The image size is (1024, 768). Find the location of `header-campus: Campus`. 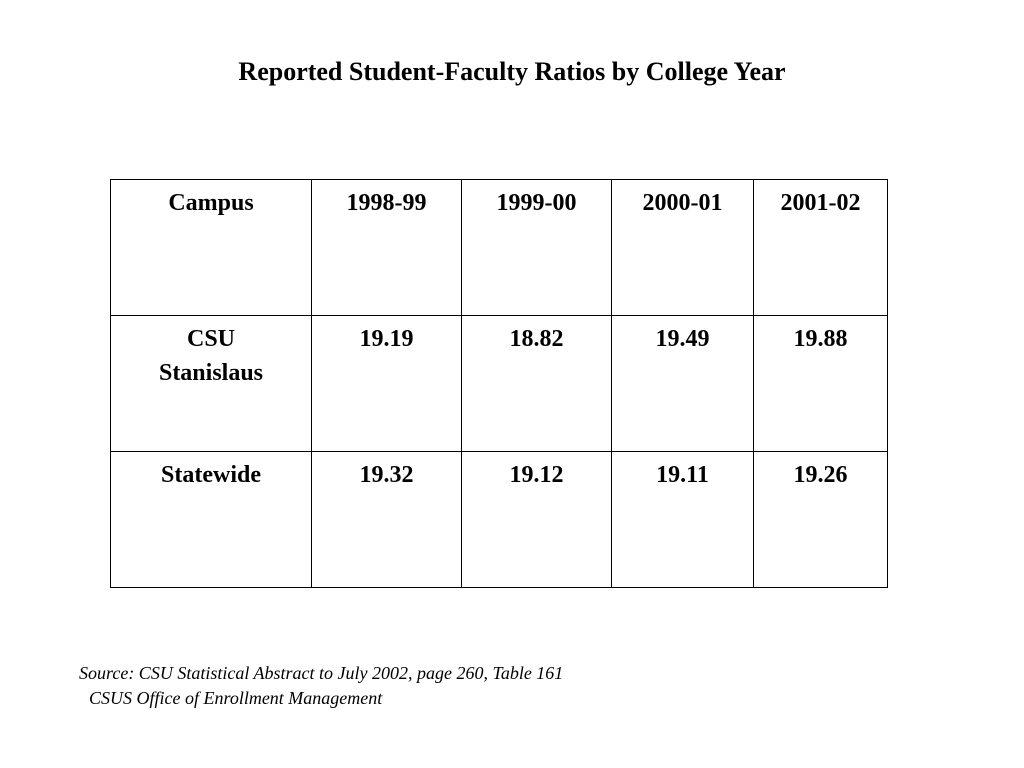

header-campus: Campus is located at coordinates (211, 247).